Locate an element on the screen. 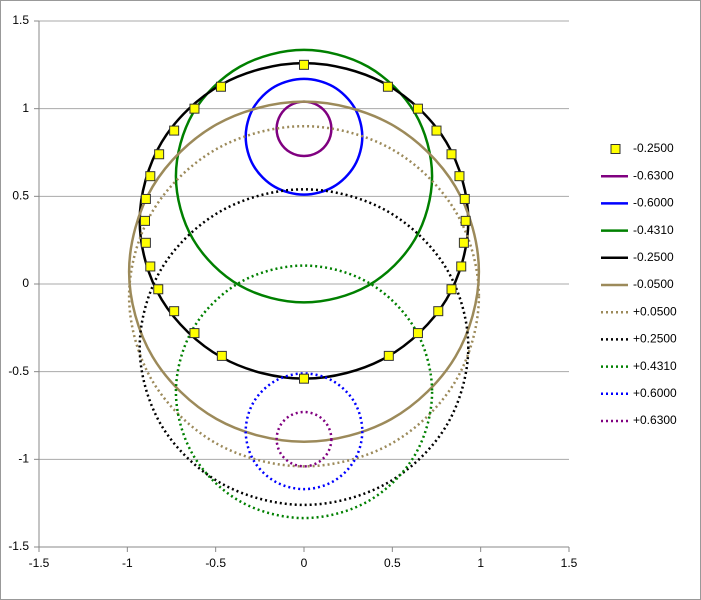 This screenshot has height=600, width=701. y-tick-label: 1.5 is located at coordinates (20, 20).